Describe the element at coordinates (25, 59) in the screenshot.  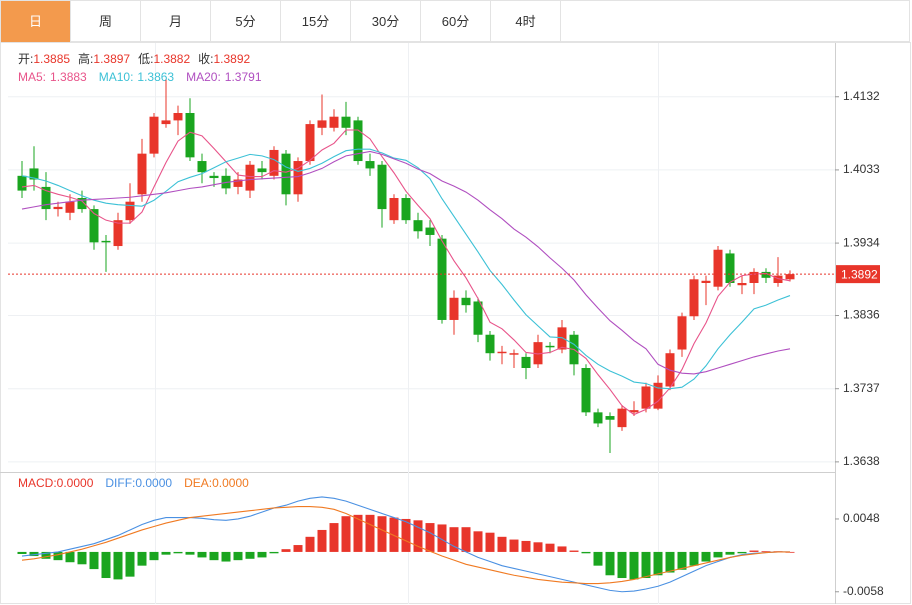
I see `ohlc-label: 开:` at that location.